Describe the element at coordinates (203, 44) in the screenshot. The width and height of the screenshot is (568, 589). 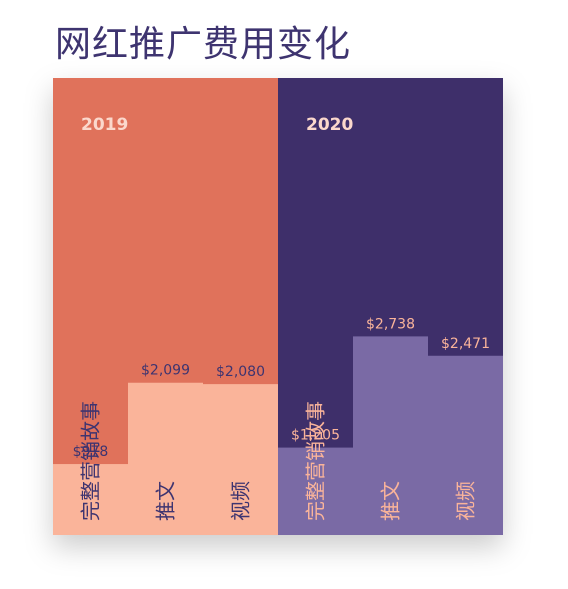
I see `chart-title: 网红推广费用变化` at that location.